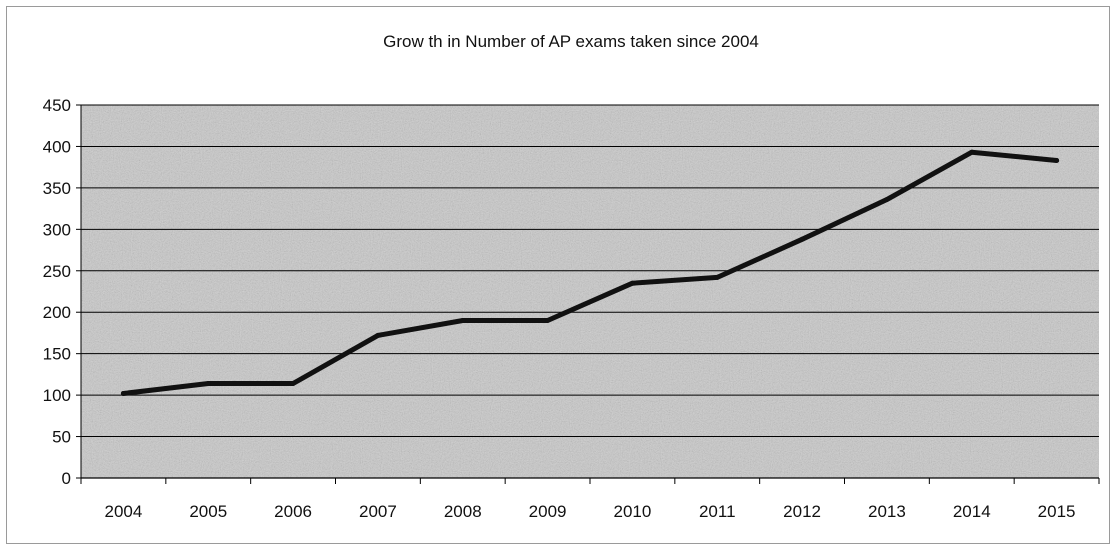  What do you see at coordinates (378, 511) in the screenshot?
I see `x-tick-label: 2007` at bounding box center [378, 511].